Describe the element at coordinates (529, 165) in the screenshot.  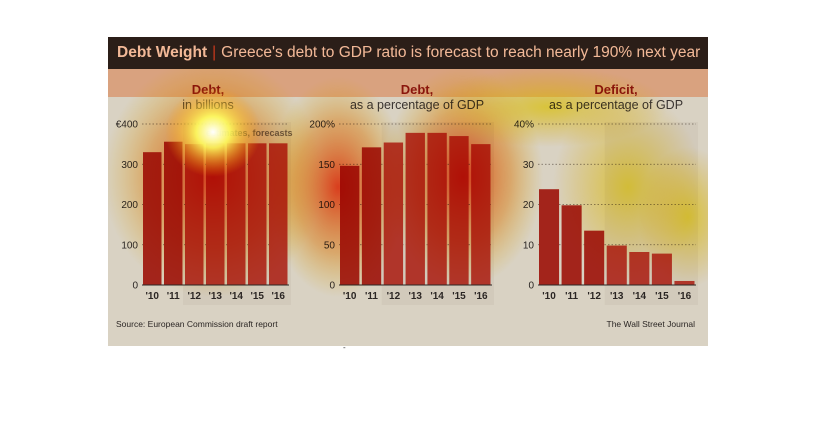
I see `y-tick-label: 30` at that location.